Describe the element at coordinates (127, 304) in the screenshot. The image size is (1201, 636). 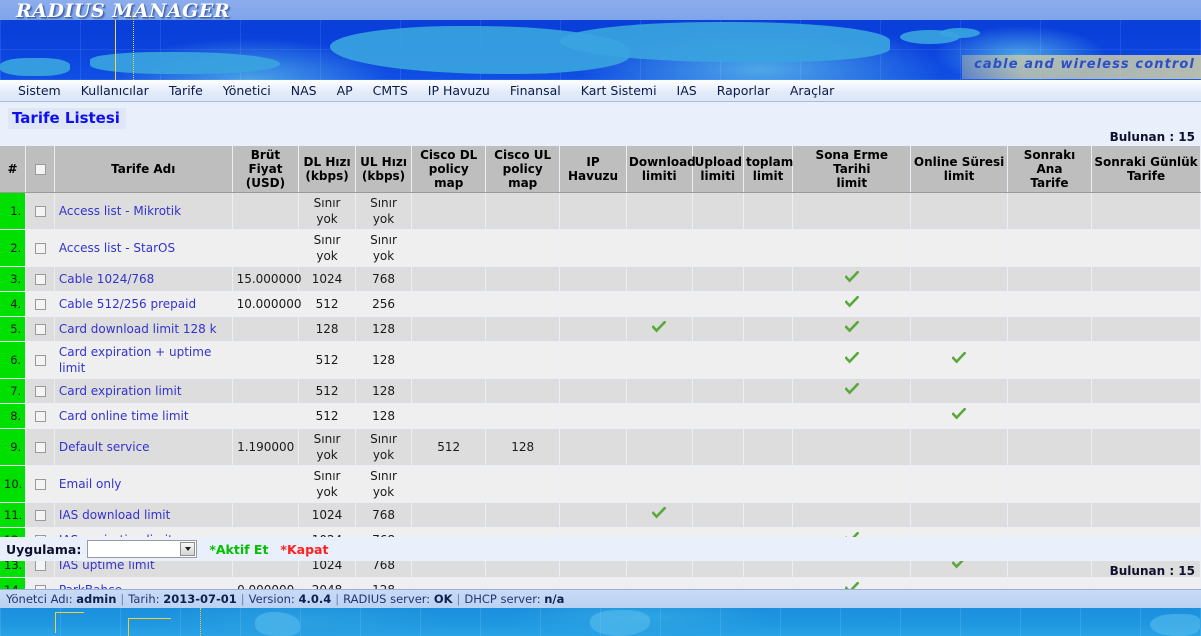
I see `tariff-name-link: Cable 512/256 prepaid` at that location.